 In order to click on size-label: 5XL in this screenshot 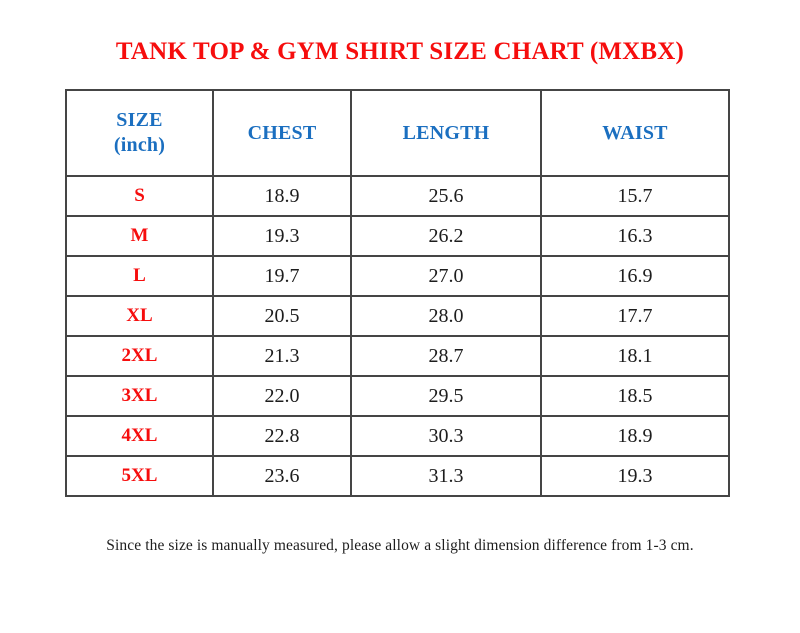, I will do `click(139, 476)`.